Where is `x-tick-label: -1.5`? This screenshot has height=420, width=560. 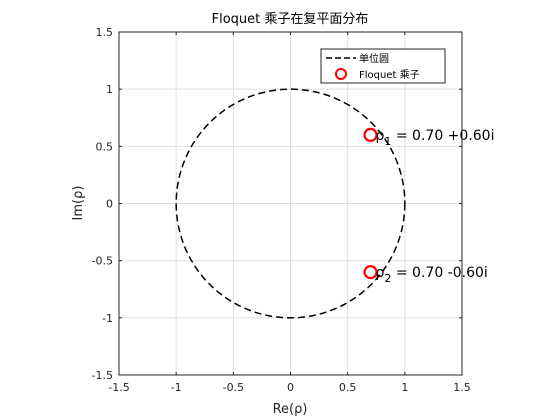 x-tick-label: -1.5 is located at coordinates (118, 387).